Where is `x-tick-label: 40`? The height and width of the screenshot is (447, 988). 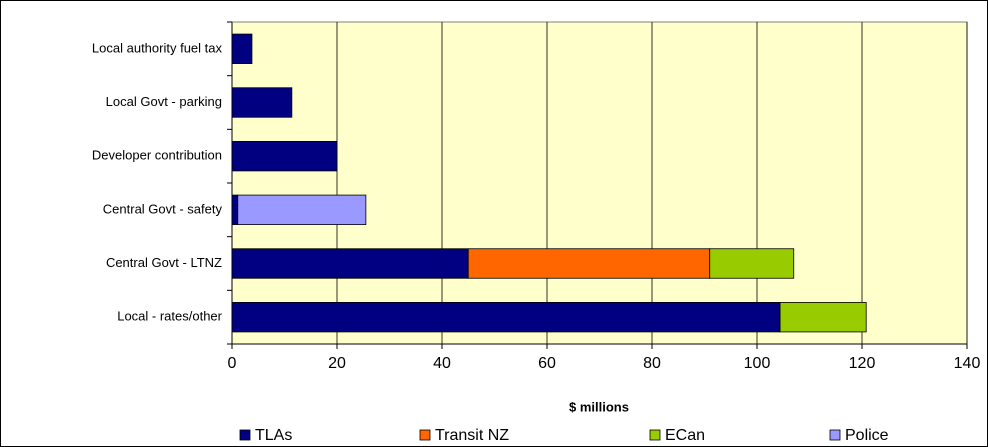
x-tick-label: 40 is located at coordinates (442, 363).